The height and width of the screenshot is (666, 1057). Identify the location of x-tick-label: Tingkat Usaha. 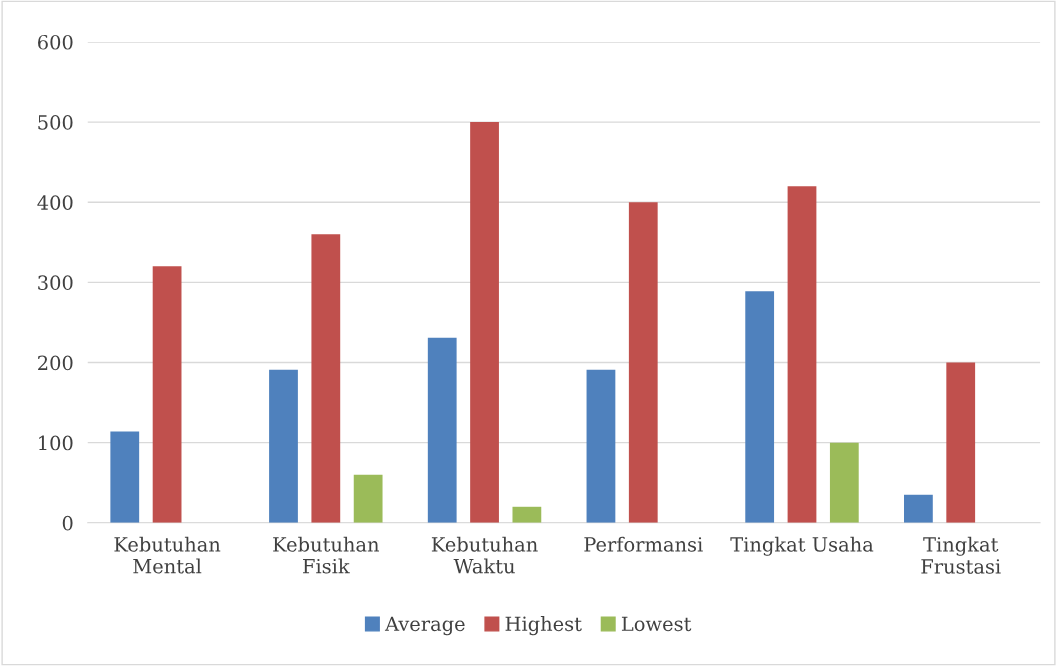
(802, 546).